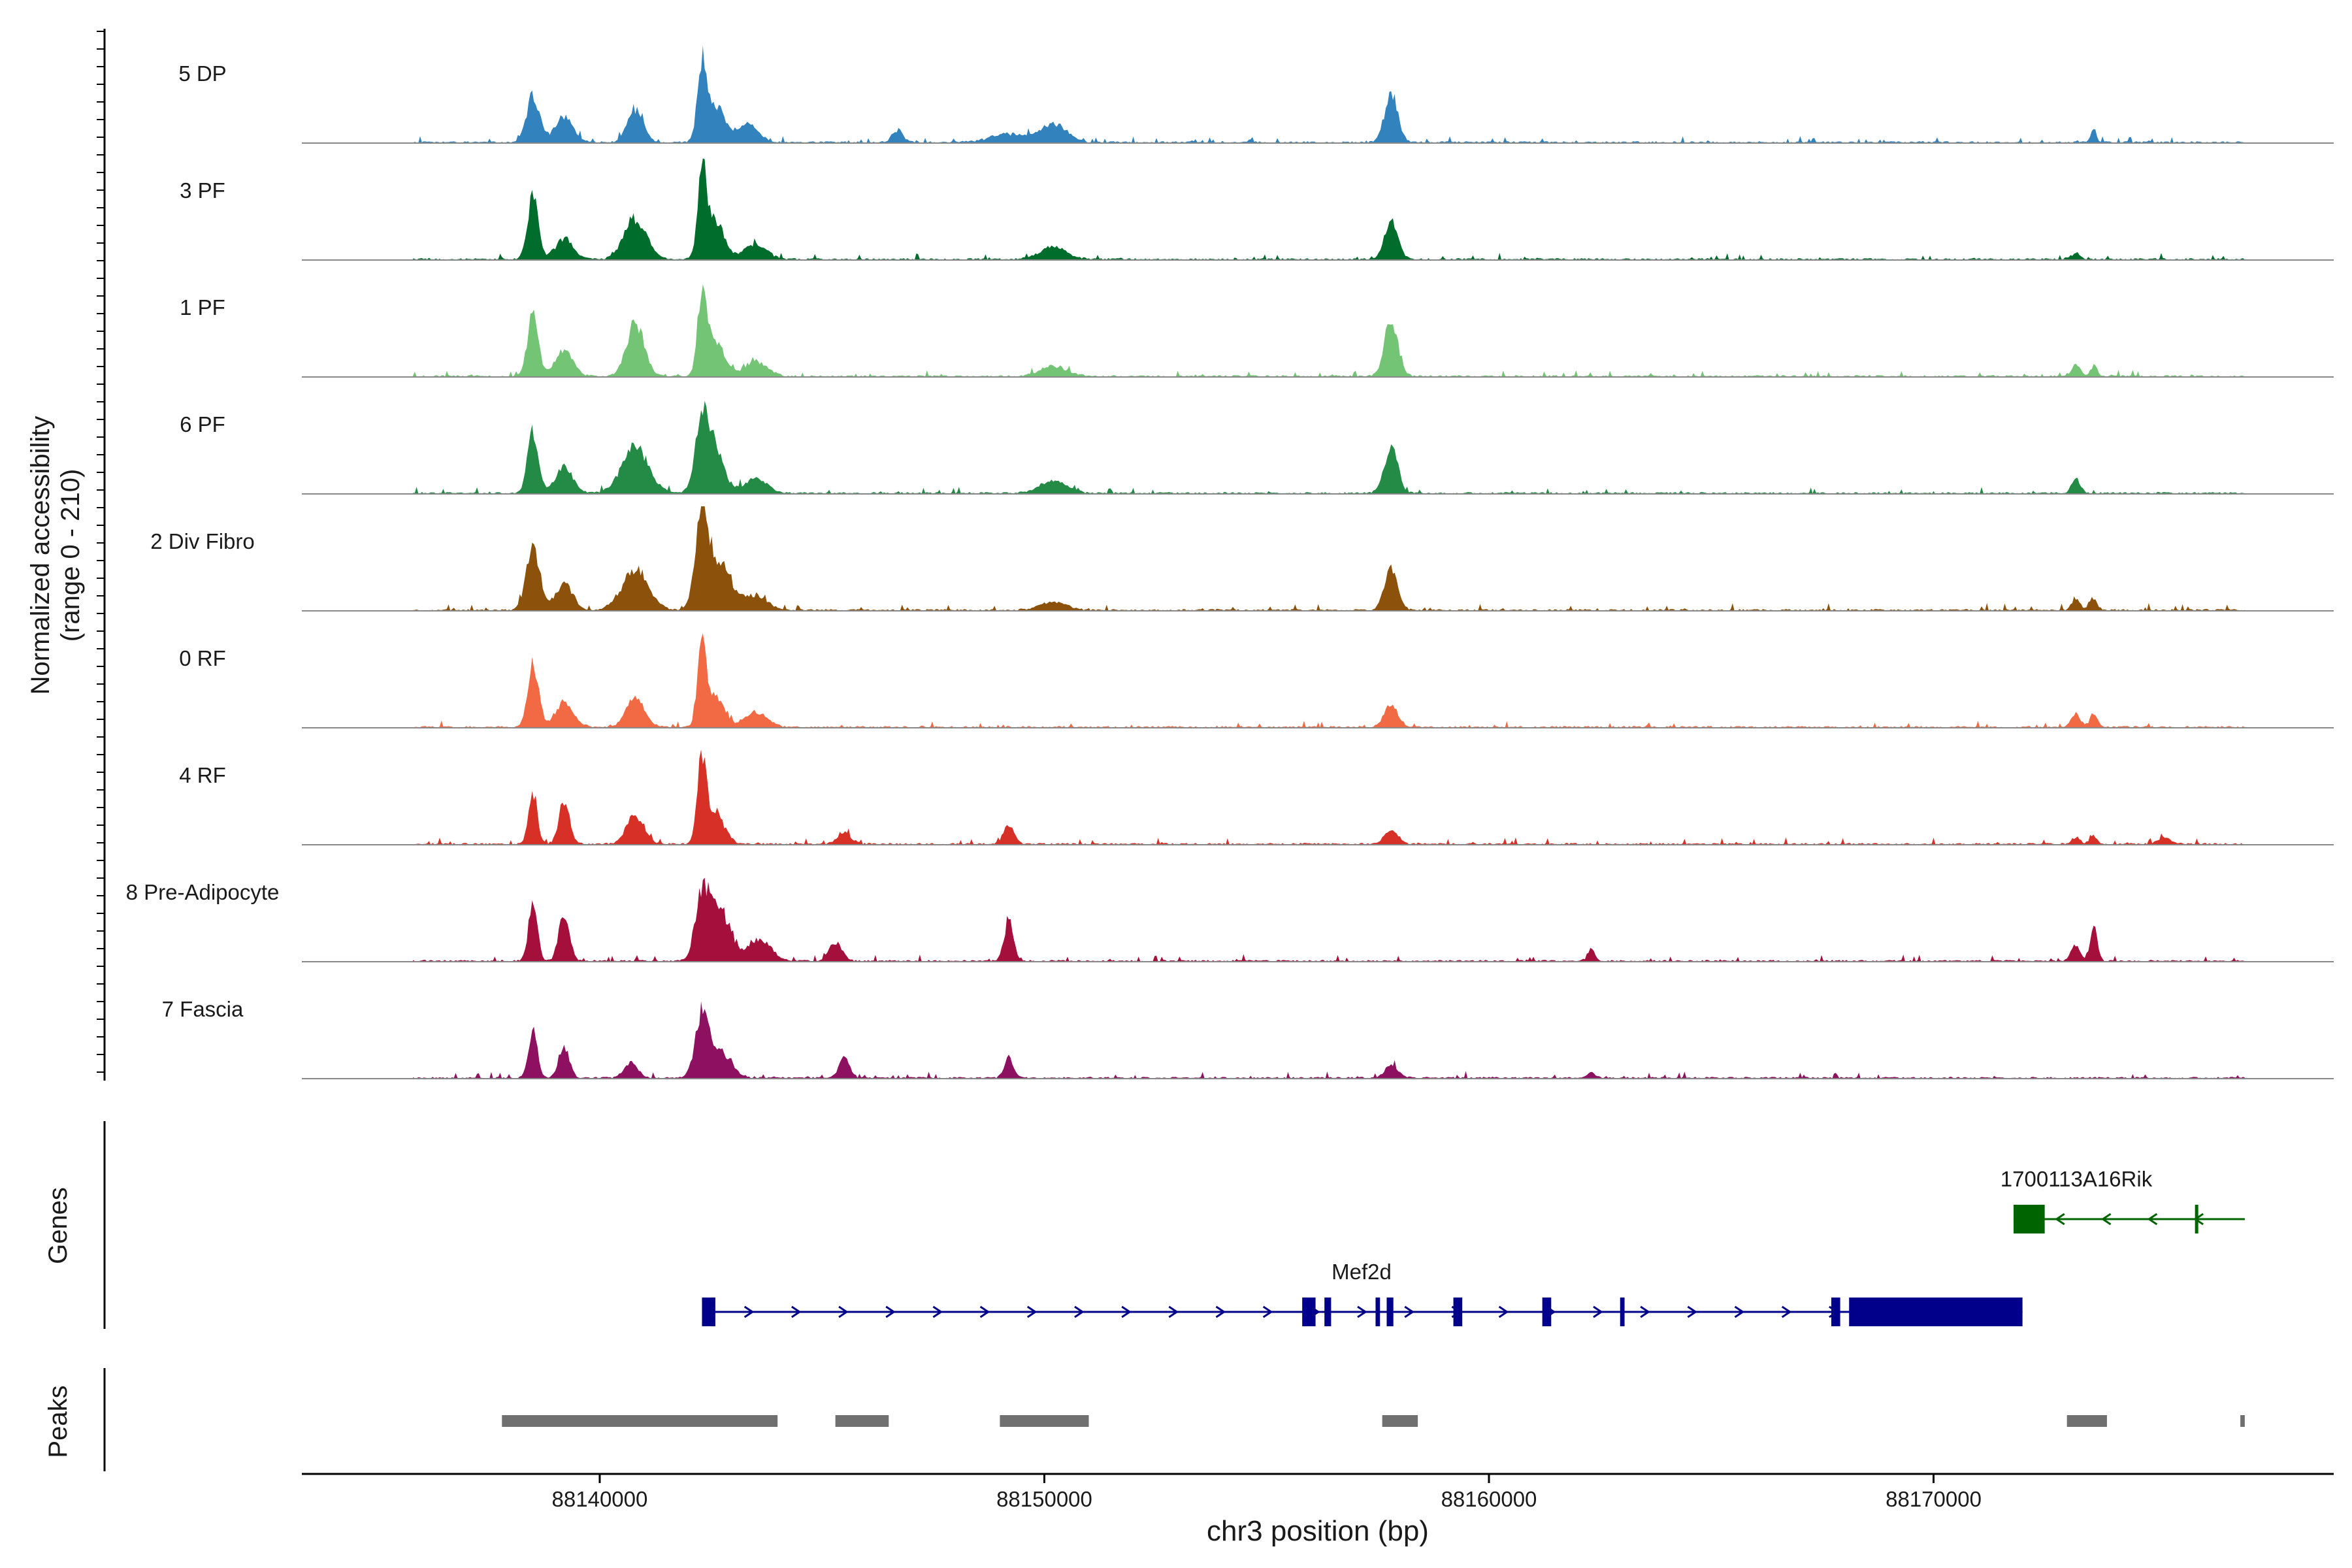 The image size is (2352, 1568). Describe the element at coordinates (1318, 1531) in the screenshot. I see `x-axis-label: chr3 position (bp)` at that location.